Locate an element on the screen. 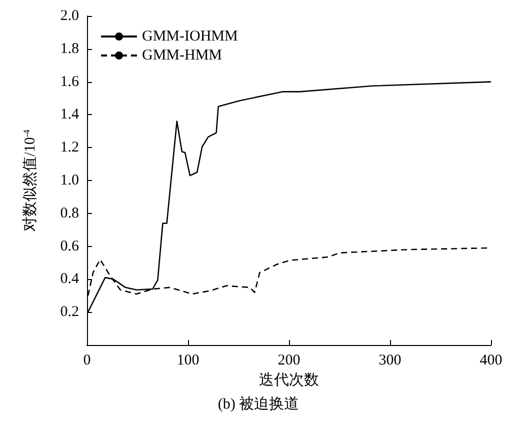 The width and height of the screenshot is (517, 438). y-tick-label: 0.8 is located at coordinates (69, 213).